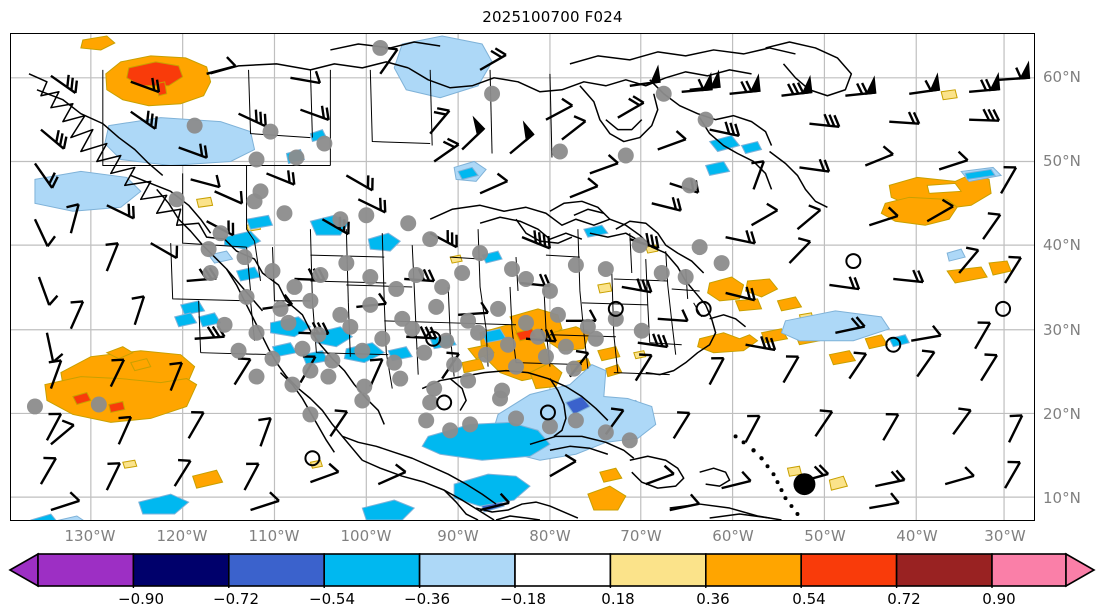 Image resolution: width=1105 pixels, height=615 pixels. Describe the element at coordinates (274, 536) in the screenshot. I see `x-tick-label: 110°W` at that location.